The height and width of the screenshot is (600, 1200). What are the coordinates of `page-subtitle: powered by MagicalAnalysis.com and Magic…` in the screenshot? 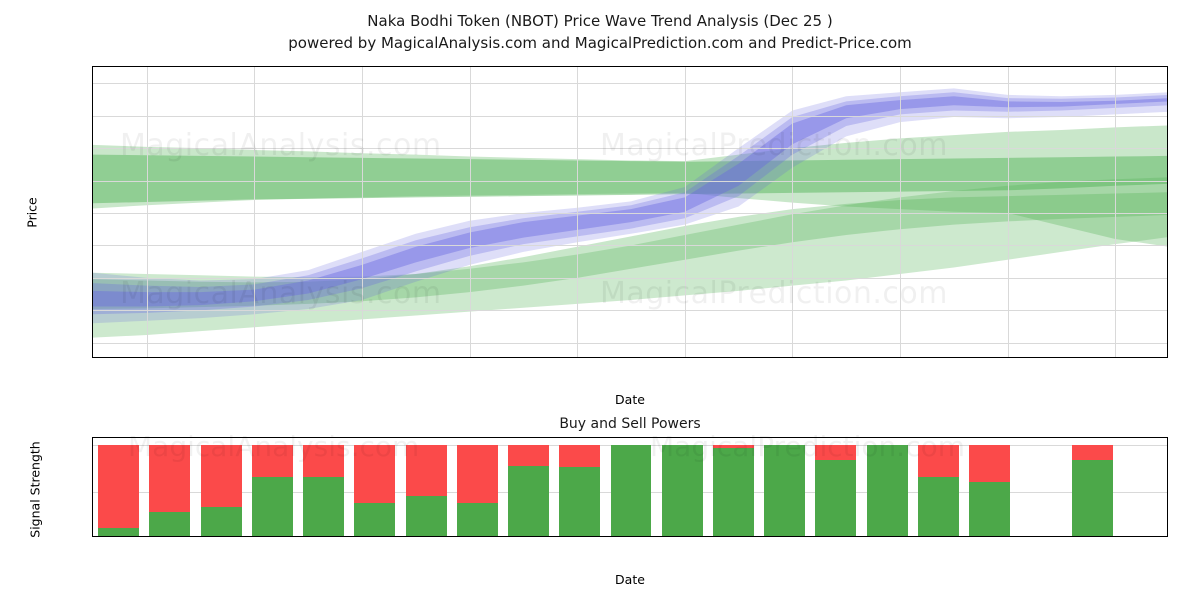 It's located at (600, 43).